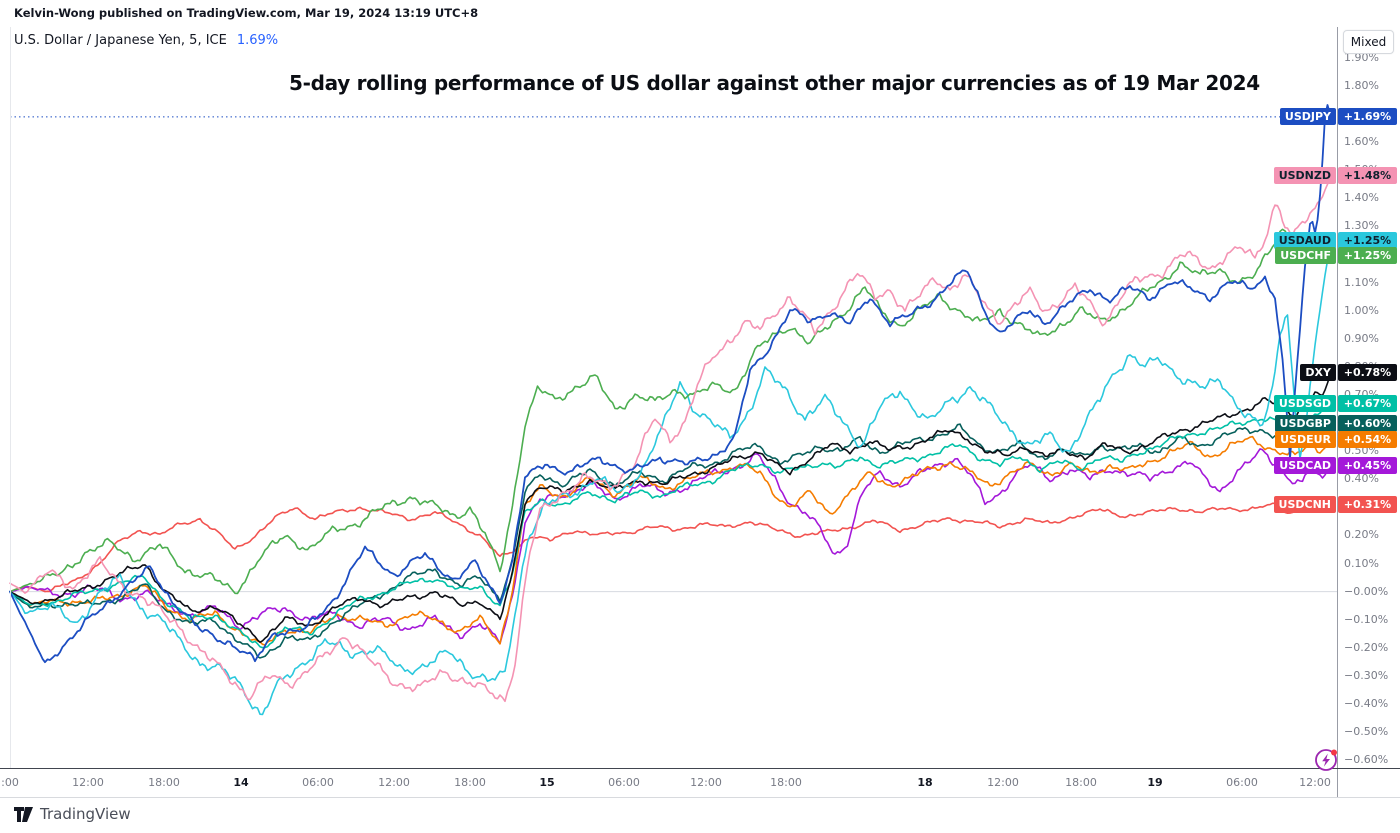 This screenshot has height=833, width=1400. What do you see at coordinates (1367, 240) in the screenshot?
I see `series-value-tag-usdaud: +1.25%` at bounding box center [1367, 240].